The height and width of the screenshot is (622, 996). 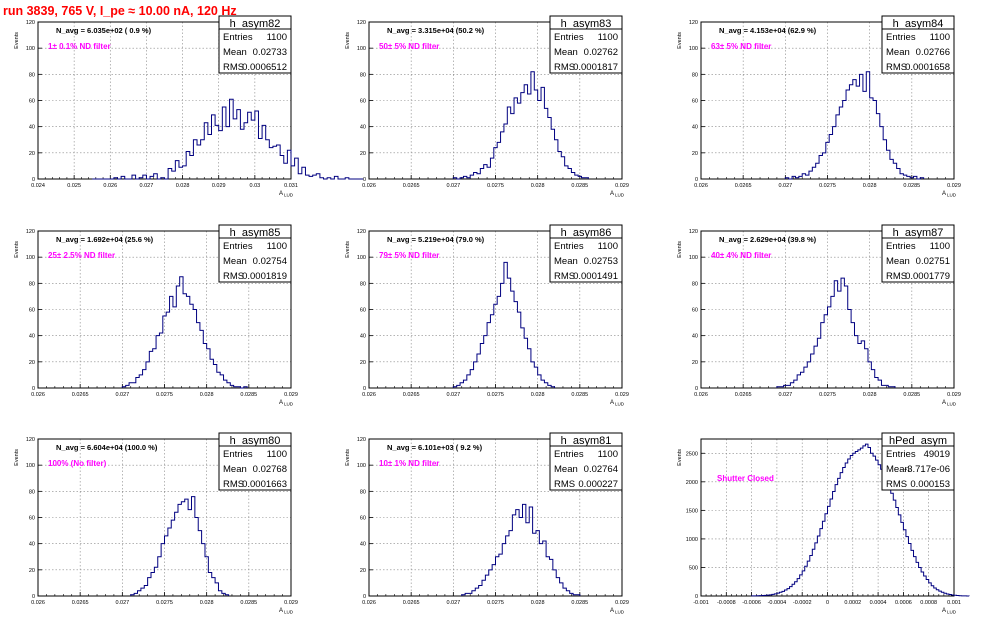 I want to click on stats-entries-value: 49019, so click(x=937, y=454).